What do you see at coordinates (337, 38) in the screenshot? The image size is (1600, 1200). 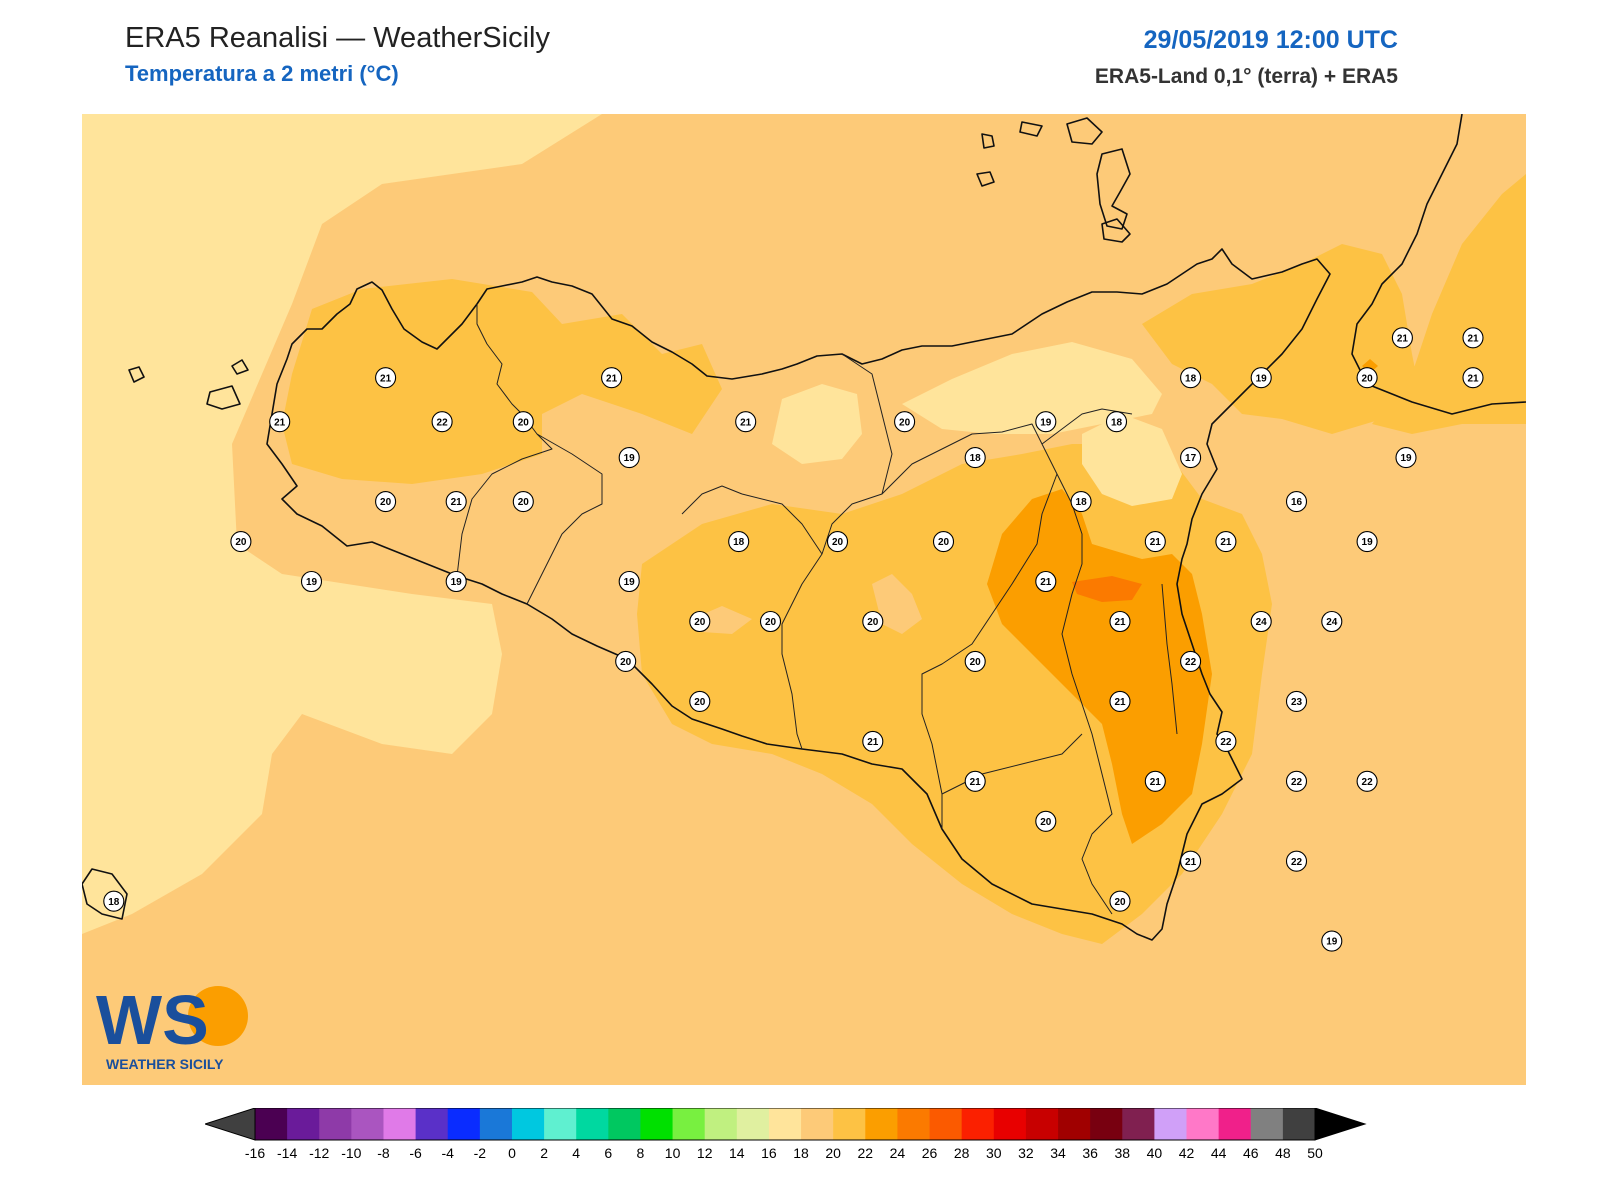 I see `map-title: ERA5 Reanalisi — WeatherSicily` at bounding box center [337, 38].